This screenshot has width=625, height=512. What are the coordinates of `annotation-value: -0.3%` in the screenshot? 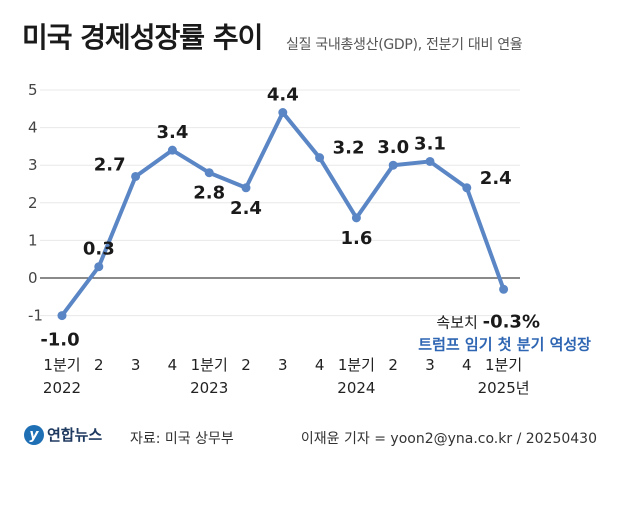 It's located at (511, 321).